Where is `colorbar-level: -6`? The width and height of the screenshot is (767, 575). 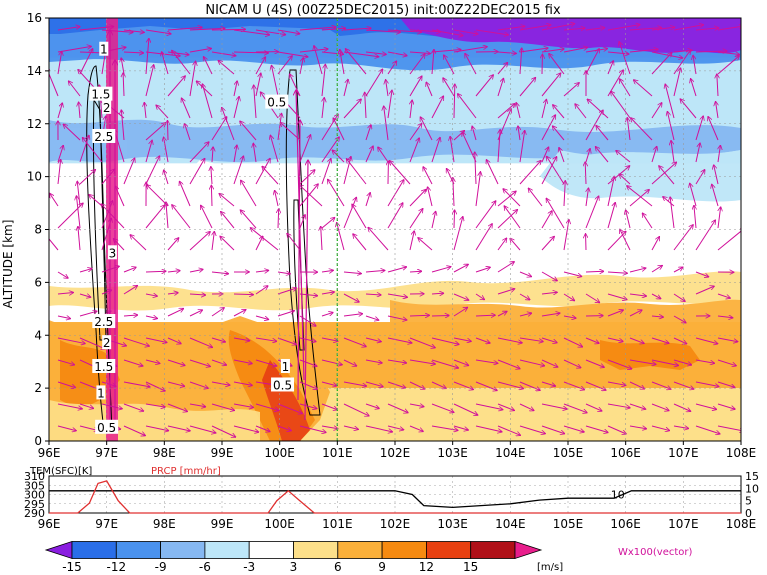 colorbar-level: -6 is located at coordinates (205, 567).